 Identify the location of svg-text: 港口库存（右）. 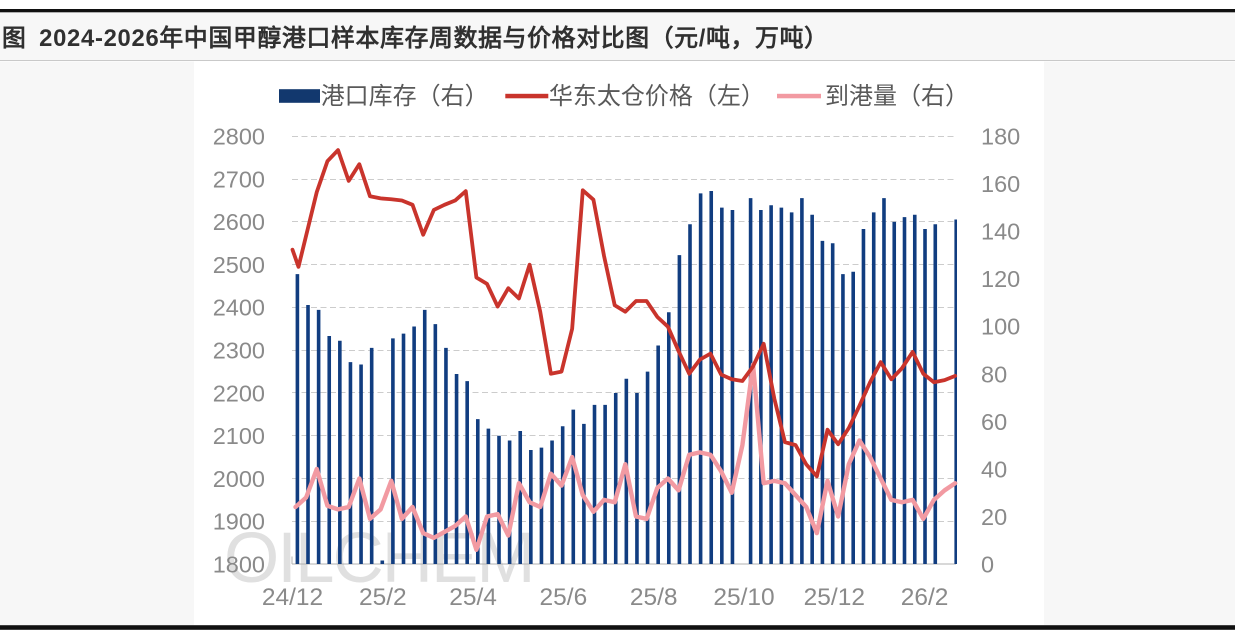
(405, 96).